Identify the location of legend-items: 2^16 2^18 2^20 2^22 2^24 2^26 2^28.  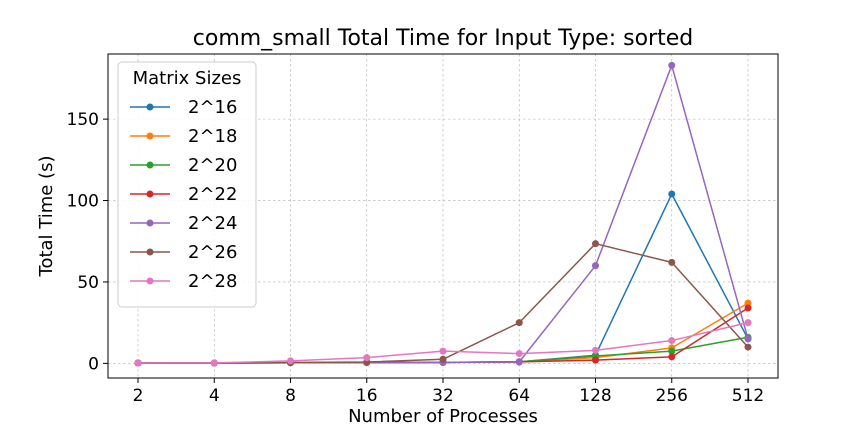
(183, 194).